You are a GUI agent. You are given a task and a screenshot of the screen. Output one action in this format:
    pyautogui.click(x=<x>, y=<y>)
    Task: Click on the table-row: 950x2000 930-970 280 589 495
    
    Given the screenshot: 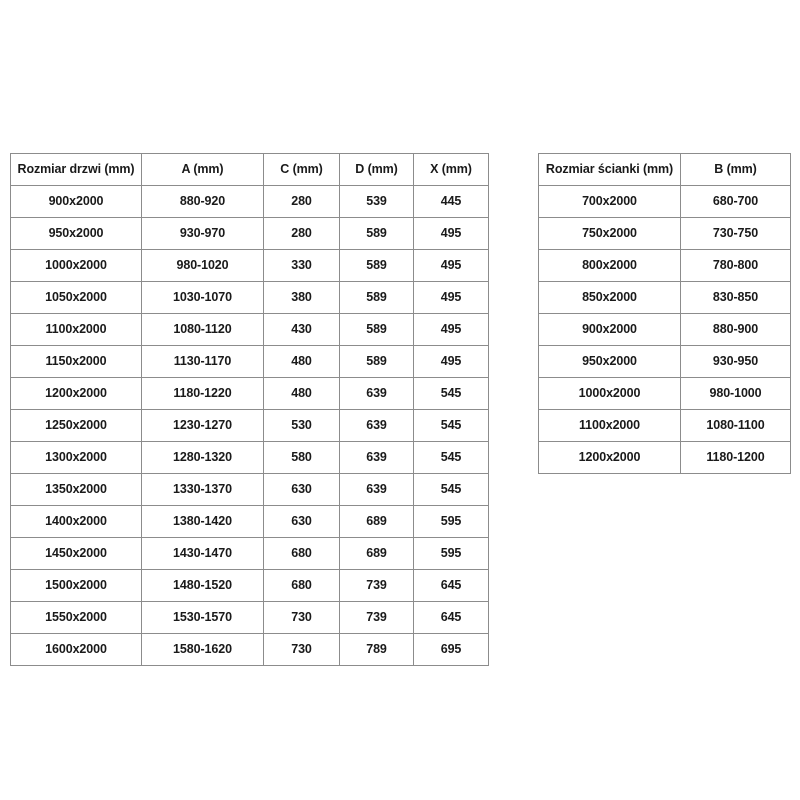 What is the action you would take?
    pyautogui.click(x=249, y=233)
    